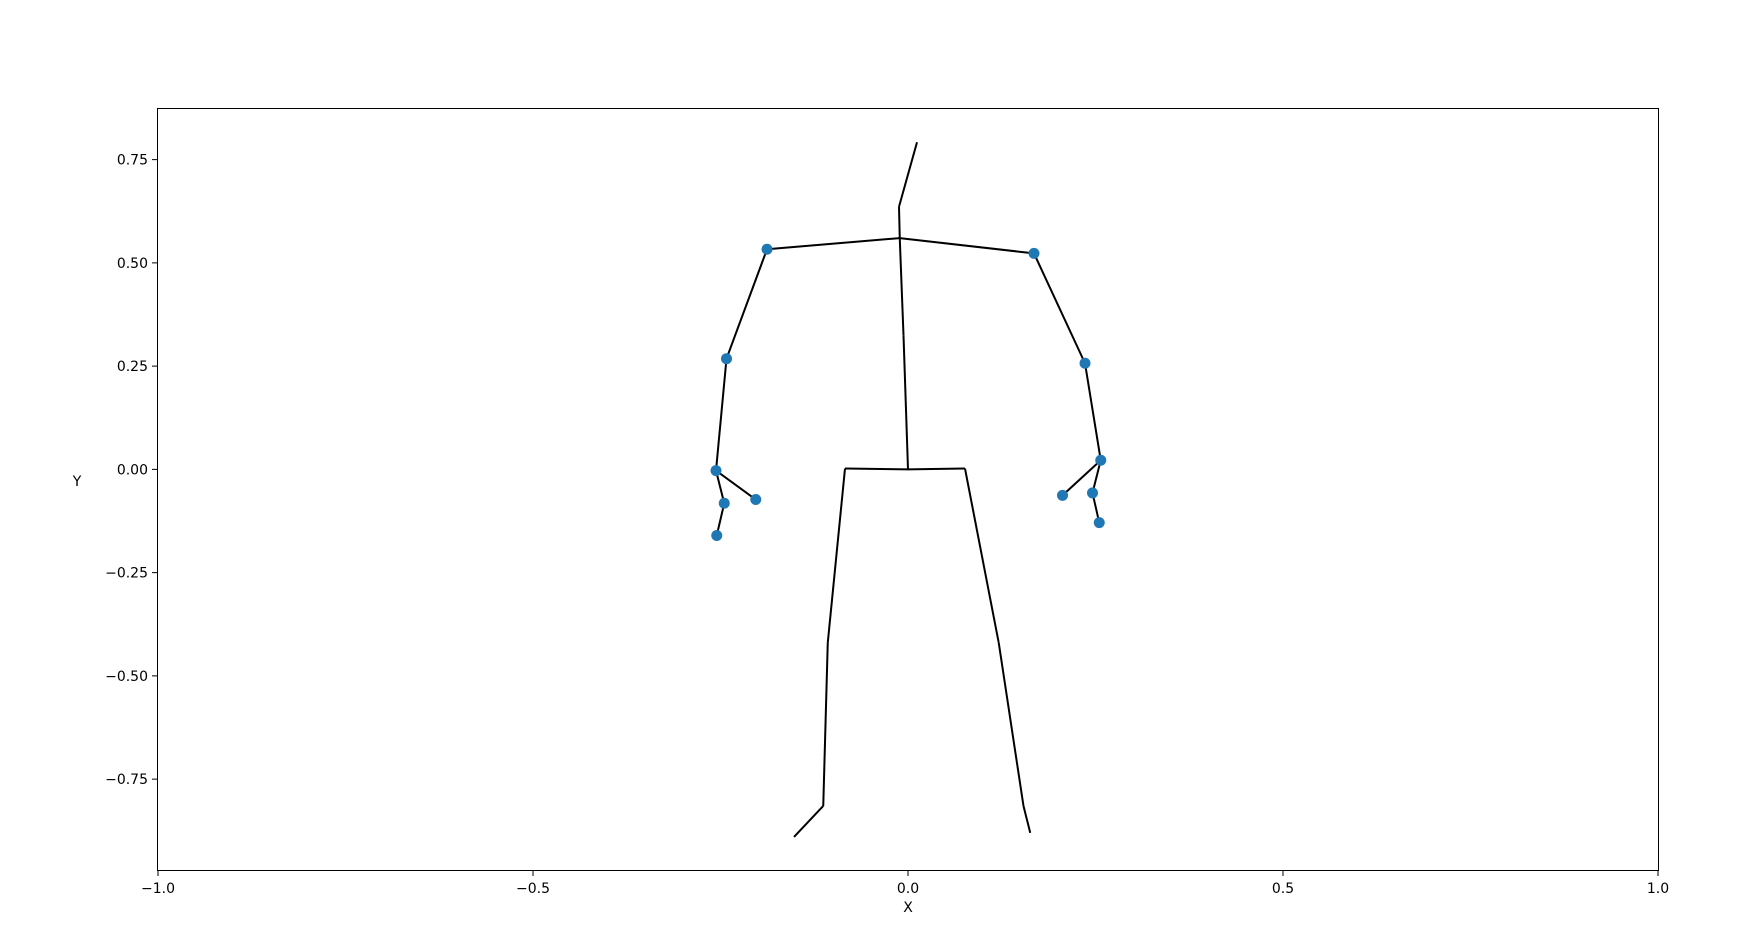  I want to click on x-tick-label: 1.0, so click(1658, 889).